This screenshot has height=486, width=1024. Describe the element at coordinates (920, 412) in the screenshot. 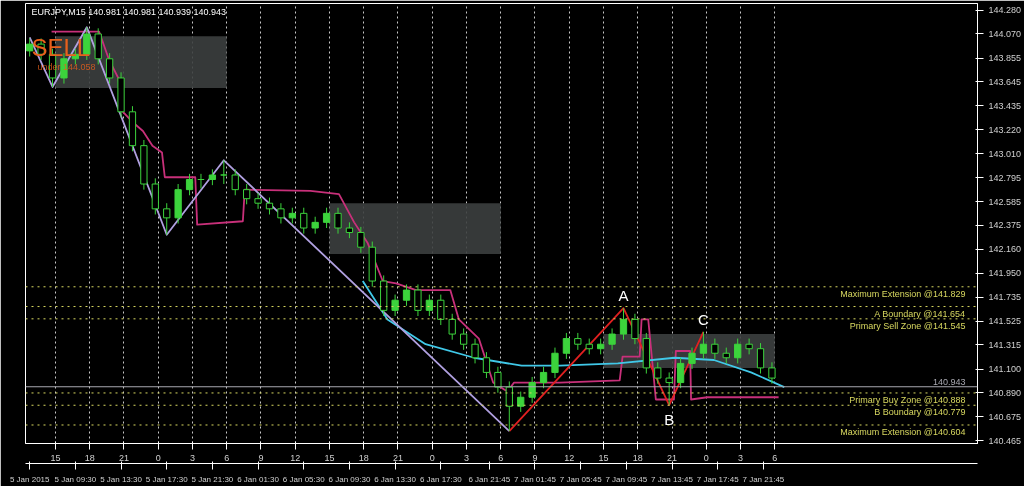

I see `ref-line-label: B Boundary @140.779` at that location.